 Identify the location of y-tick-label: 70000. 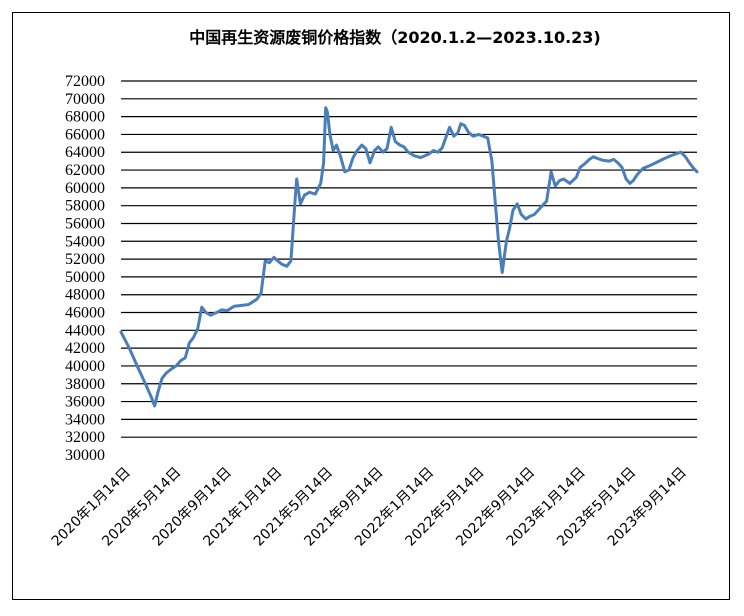
(85, 99).